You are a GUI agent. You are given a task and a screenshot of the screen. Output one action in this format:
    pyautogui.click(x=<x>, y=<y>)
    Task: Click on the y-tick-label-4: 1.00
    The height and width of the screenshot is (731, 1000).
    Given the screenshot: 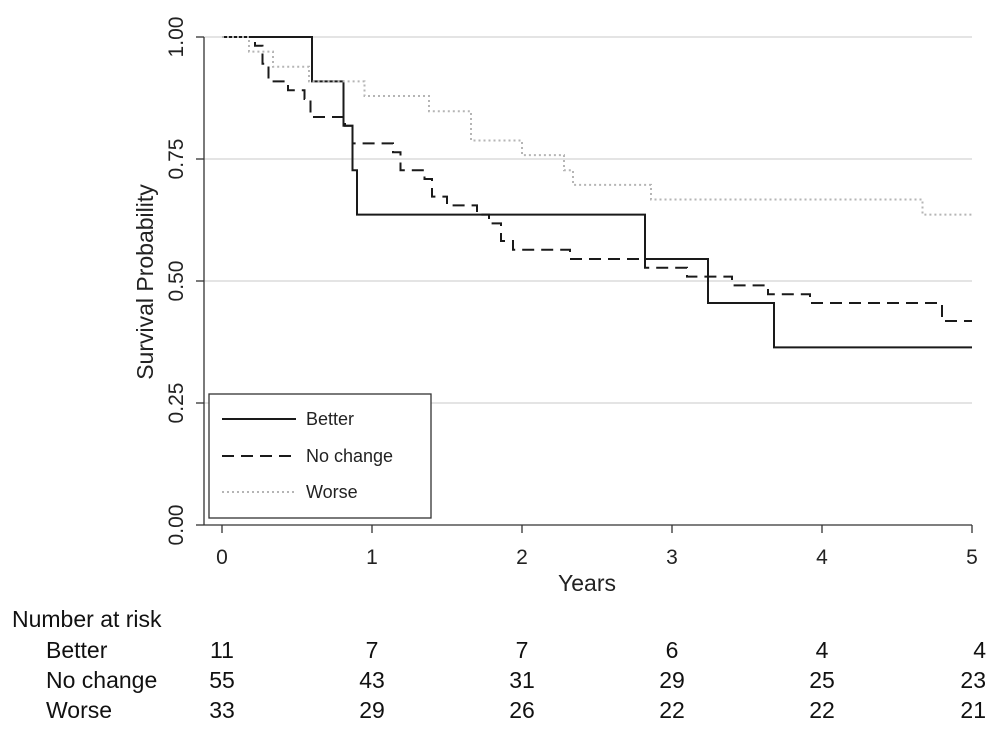 What is the action you would take?
    pyautogui.click(x=176, y=37)
    